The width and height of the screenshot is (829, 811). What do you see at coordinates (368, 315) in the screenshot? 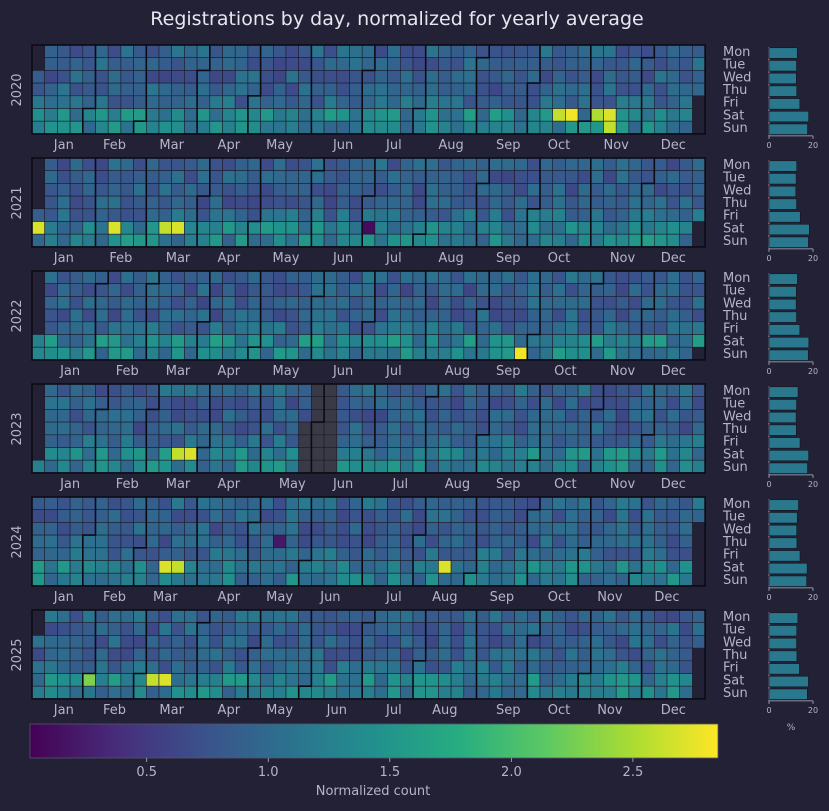
I see `heatmap-frame` at bounding box center [368, 315].